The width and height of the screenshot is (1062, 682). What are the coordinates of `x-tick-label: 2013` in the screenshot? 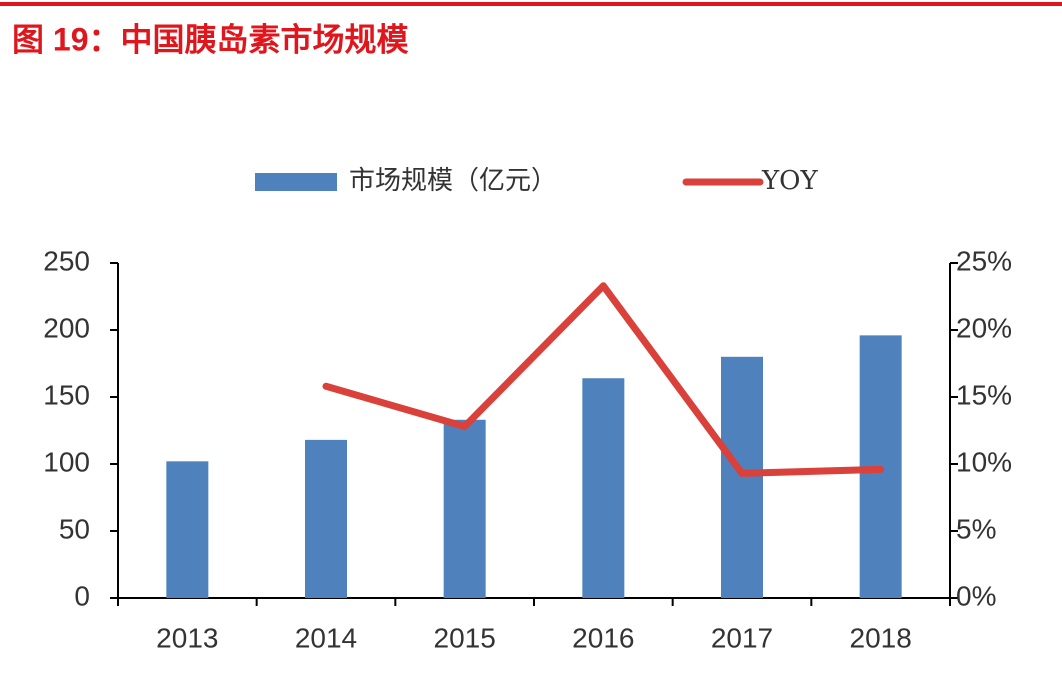 It's located at (187, 637).